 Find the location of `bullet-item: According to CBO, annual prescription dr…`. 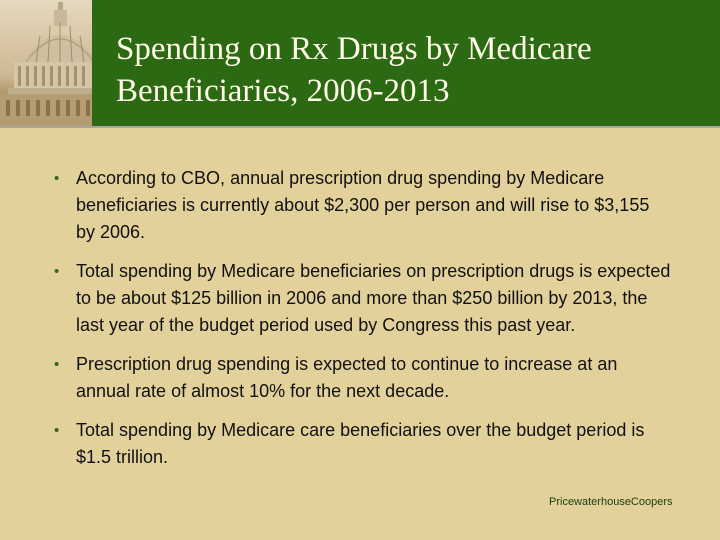

bullet-item: According to CBO, annual prescription dr… is located at coordinates (362, 205).